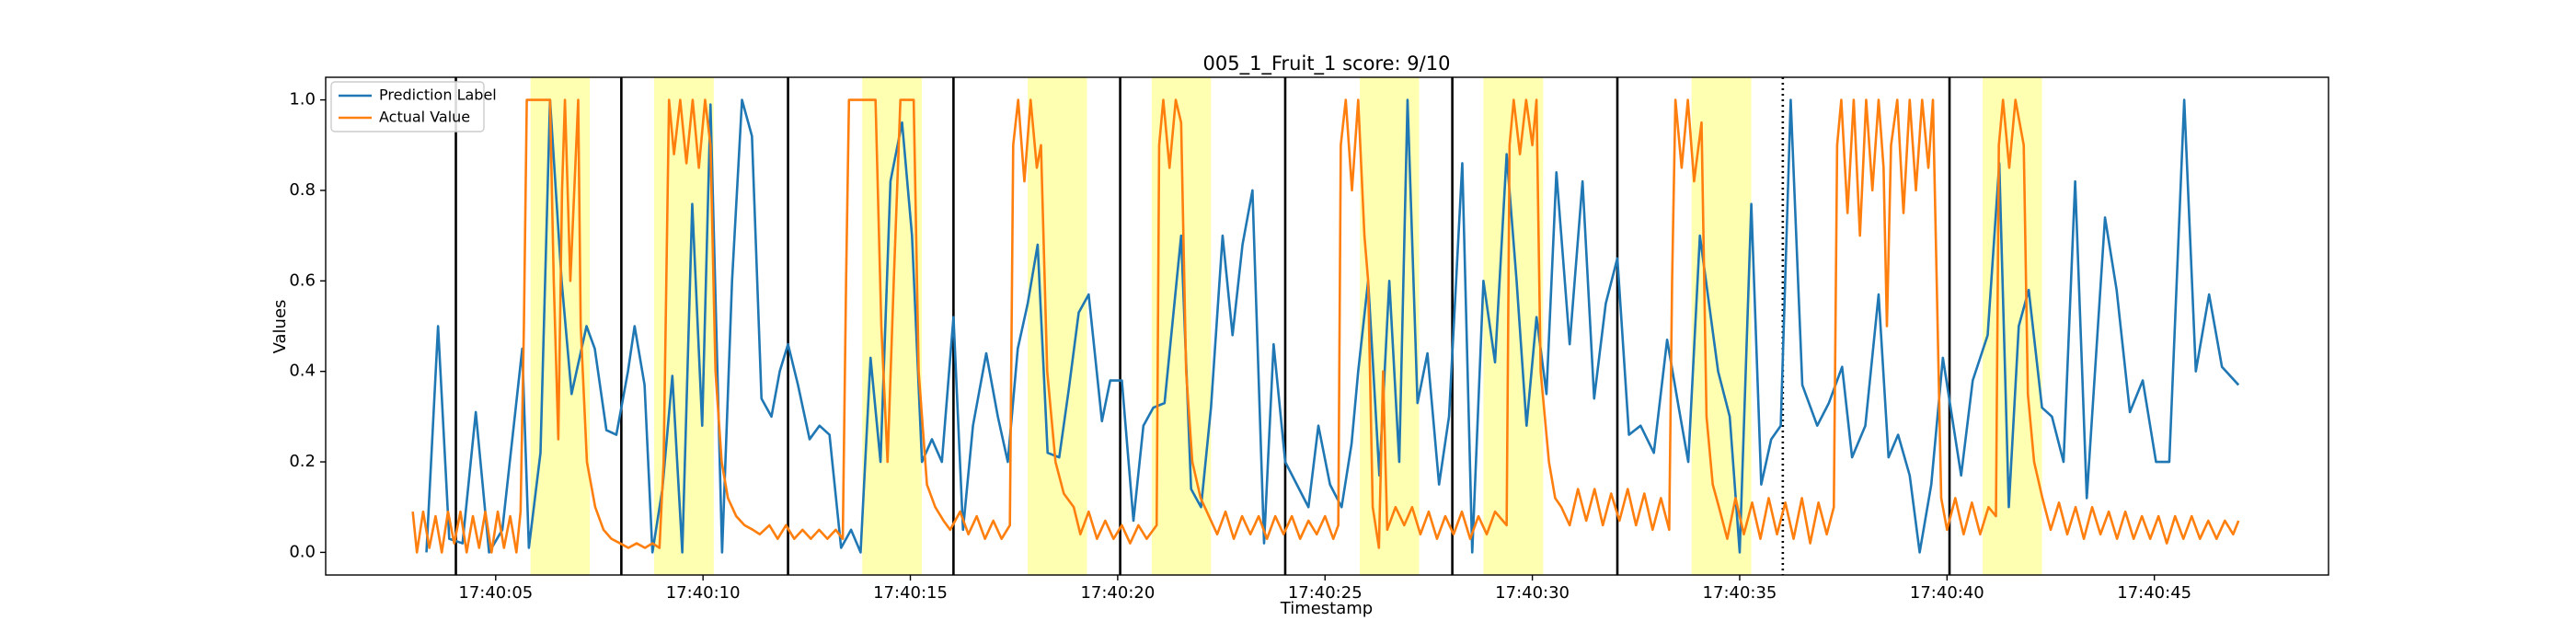 The image size is (2576, 644). I want to click on y-tick-label: 0.4, so click(302, 371).